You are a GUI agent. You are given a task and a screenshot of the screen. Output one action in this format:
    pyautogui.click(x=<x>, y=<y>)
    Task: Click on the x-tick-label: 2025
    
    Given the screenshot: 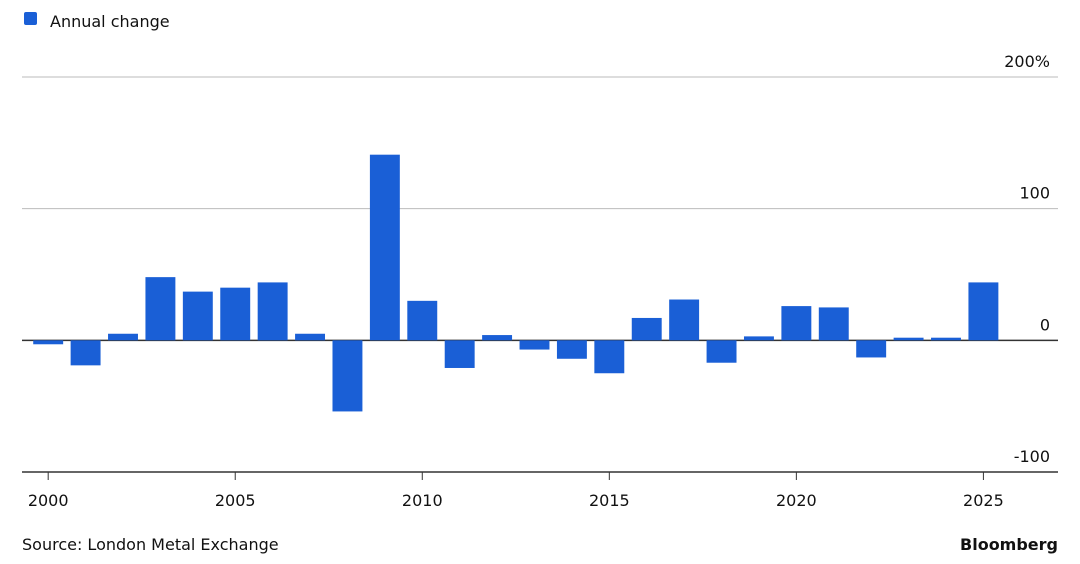 What is the action you would take?
    pyautogui.click(x=983, y=500)
    